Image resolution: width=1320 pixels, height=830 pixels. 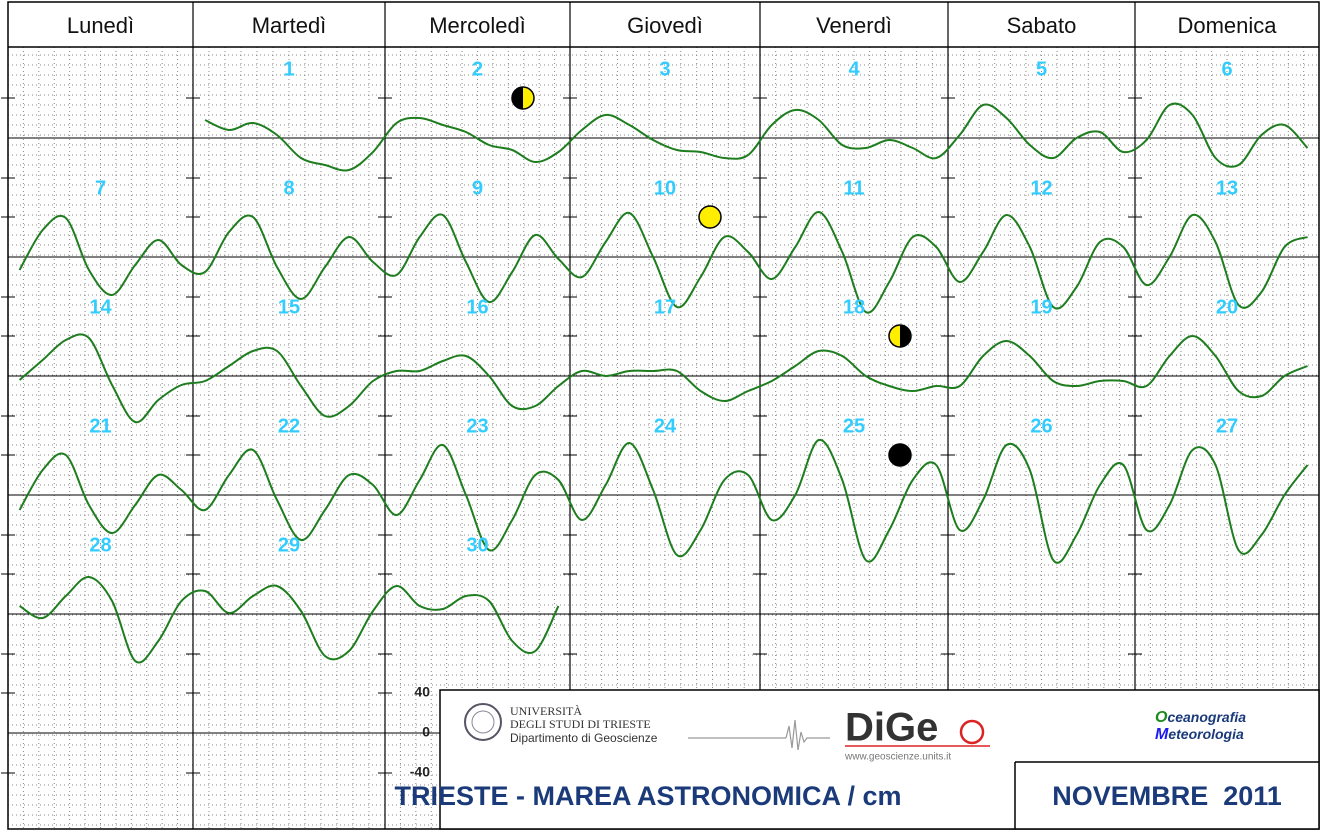 What do you see at coordinates (1227, 25) in the screenshot?
I see `weekday: Domenica` at bounding box center [1227, 25].